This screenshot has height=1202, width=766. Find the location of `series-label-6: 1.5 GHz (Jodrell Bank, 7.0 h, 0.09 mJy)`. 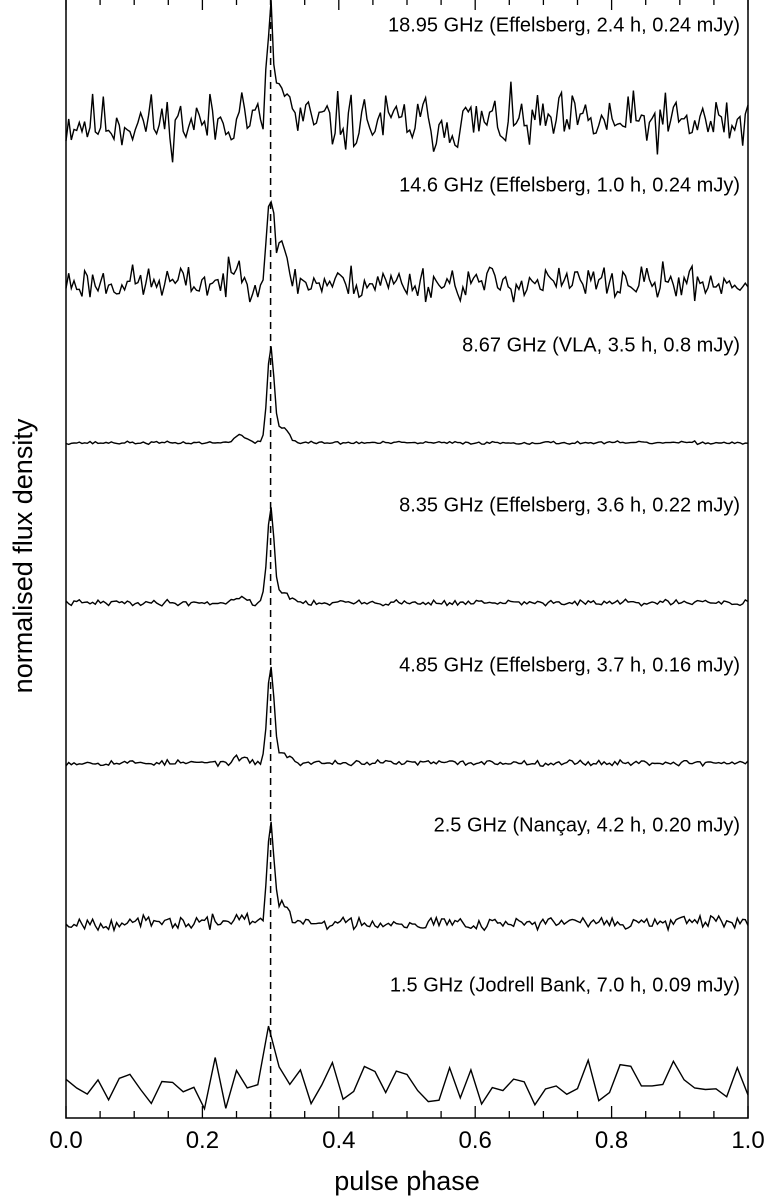

series-label-6: 1.5 GHz (Jodrell Bank, 7.0 h, 0.09 mJy) is located at coordinates (565, 985).